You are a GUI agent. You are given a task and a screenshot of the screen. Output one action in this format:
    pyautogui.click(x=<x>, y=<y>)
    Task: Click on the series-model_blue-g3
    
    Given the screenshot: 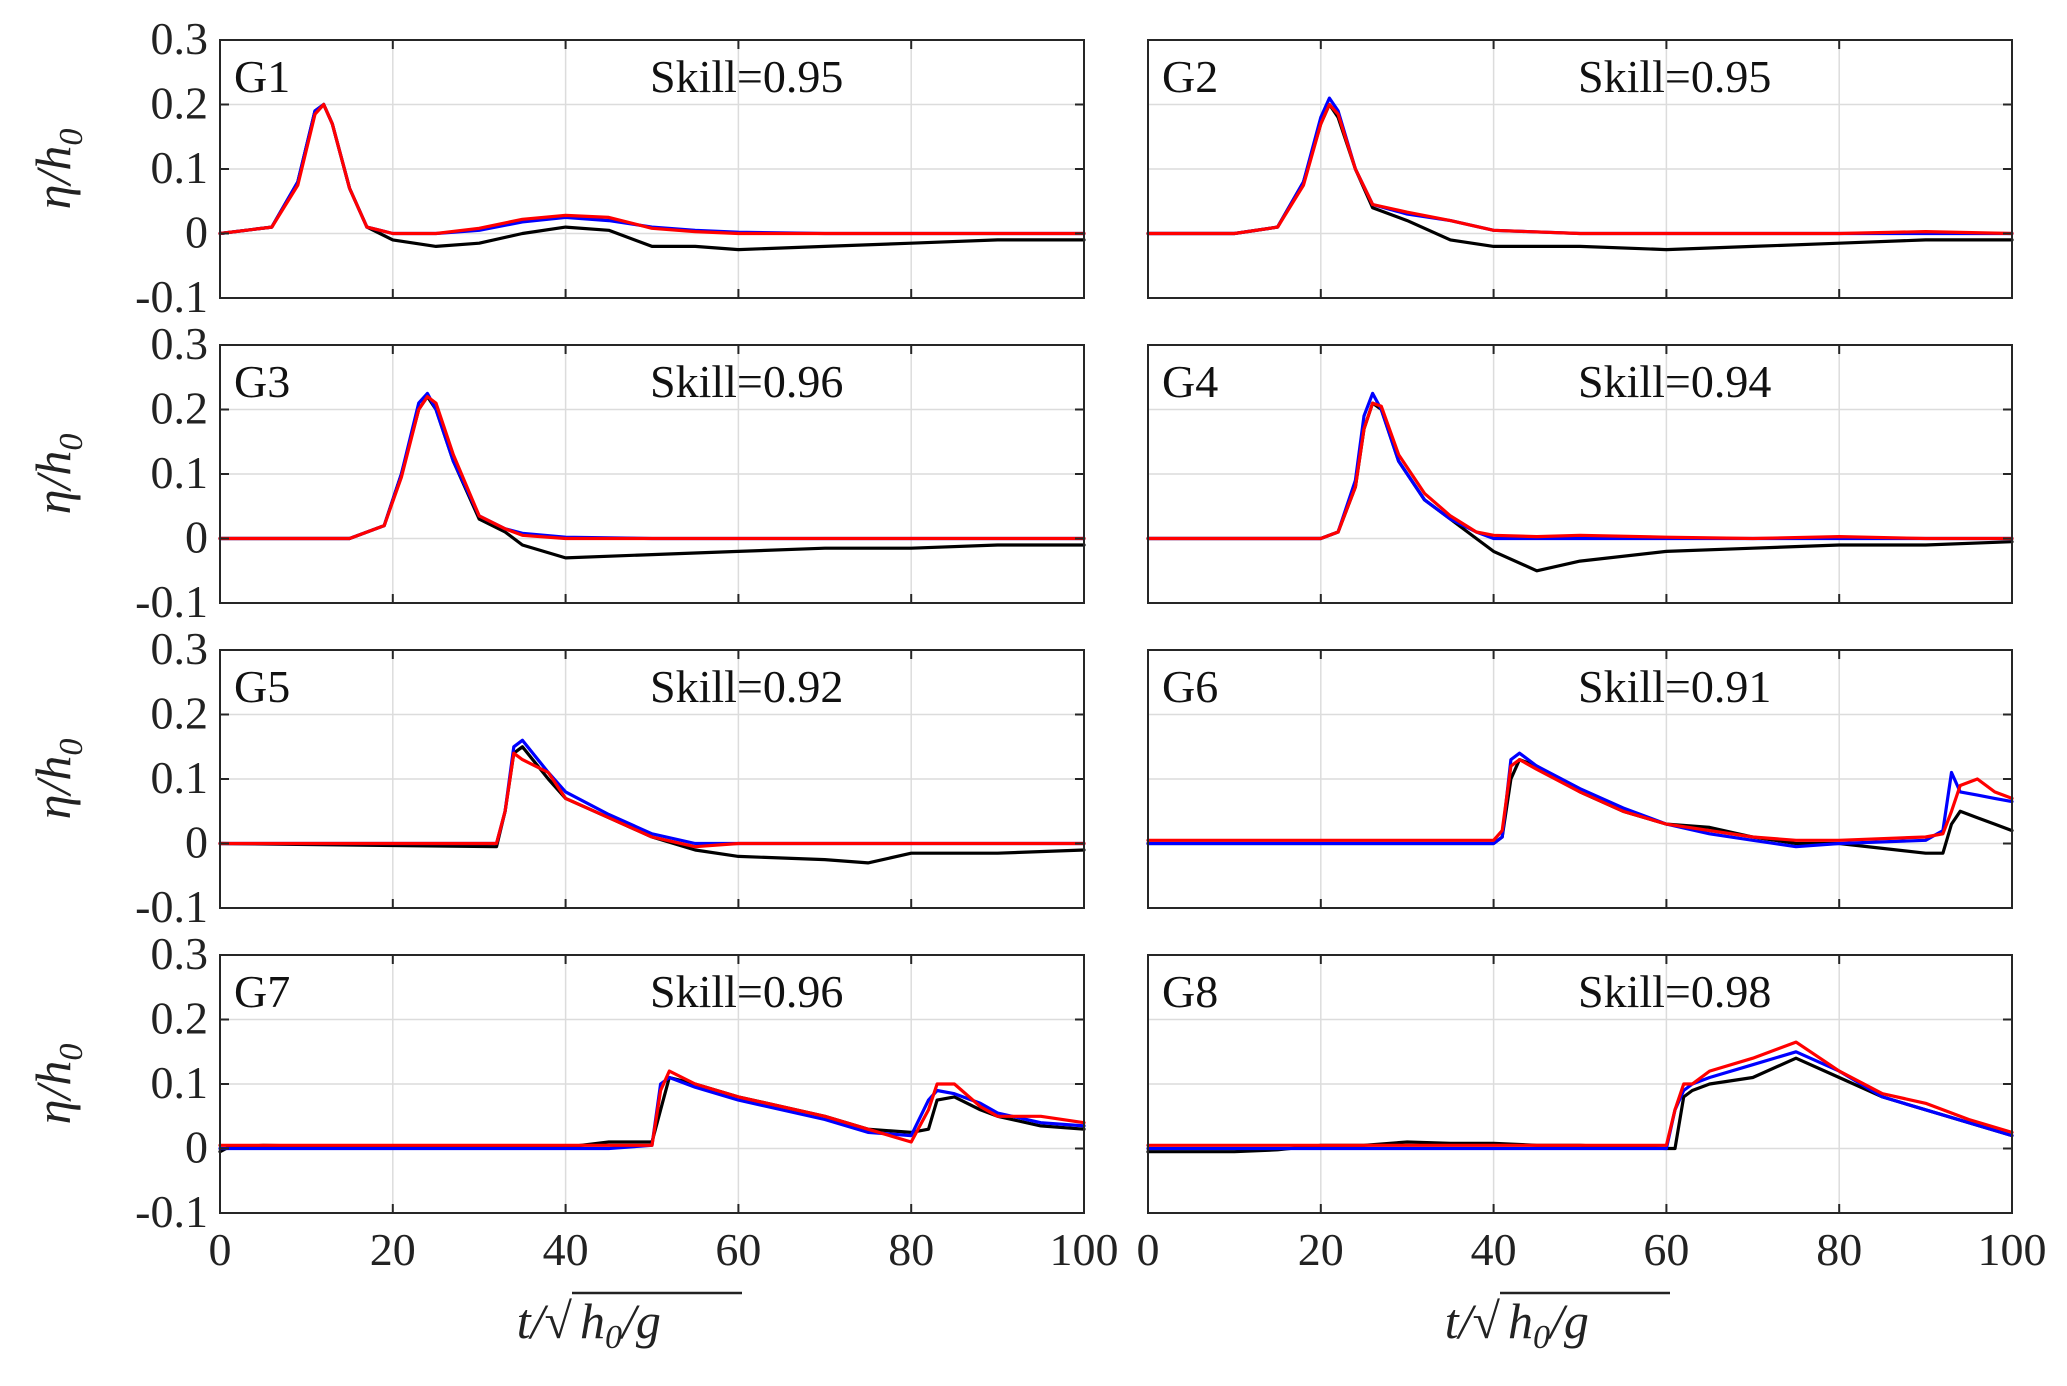 What is the action you would take?
    pyautogui.click(x=652, y=466)
    